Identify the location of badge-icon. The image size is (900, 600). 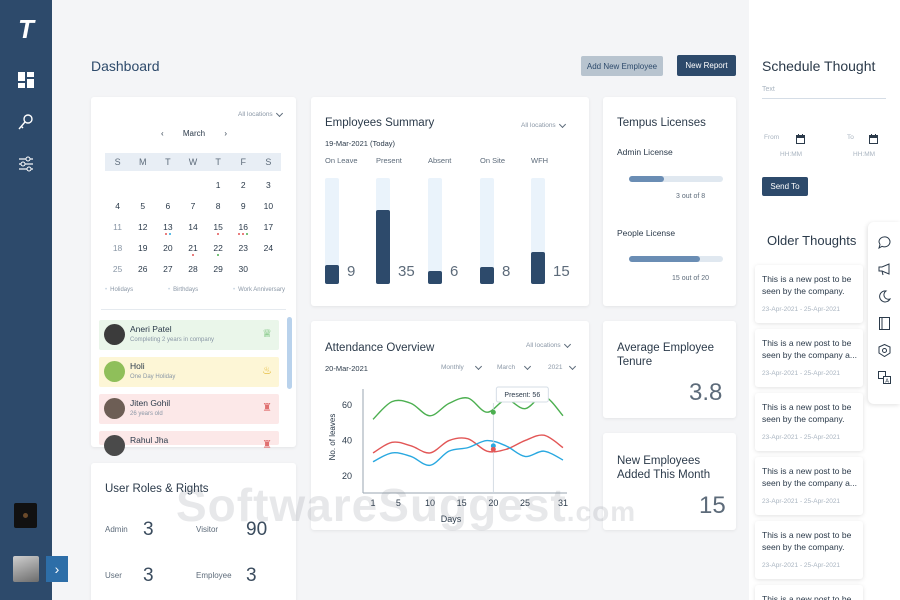
(884, 350).